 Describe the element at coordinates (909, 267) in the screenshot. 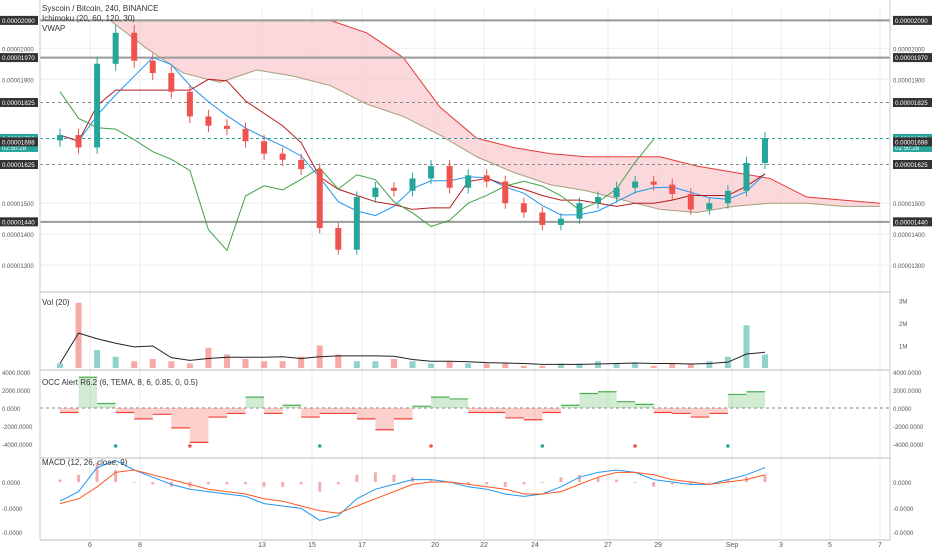

I see `right-y-tick-label: 0.00001300` at that location.